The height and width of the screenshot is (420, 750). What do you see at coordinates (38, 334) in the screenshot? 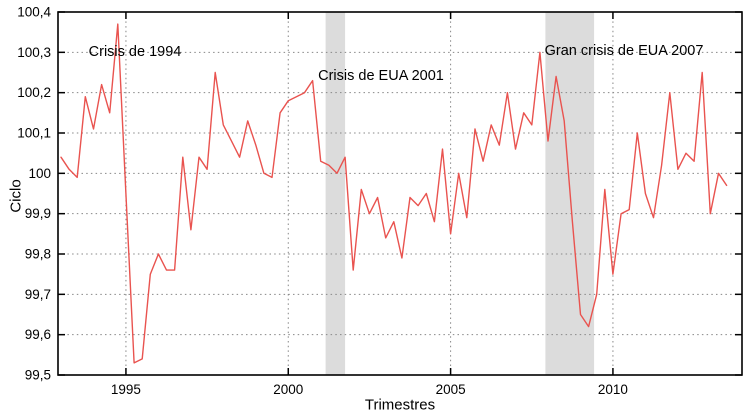
I see `y-tick-label: 99,6` at bounding box center [38, 334].